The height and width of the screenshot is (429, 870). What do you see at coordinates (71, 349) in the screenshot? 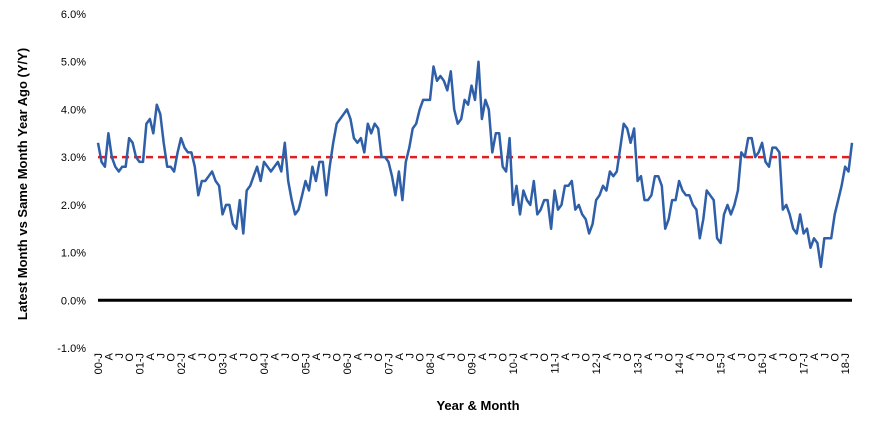
I see `y-tick-label: -1.0%` at bounding box center [71, 349].